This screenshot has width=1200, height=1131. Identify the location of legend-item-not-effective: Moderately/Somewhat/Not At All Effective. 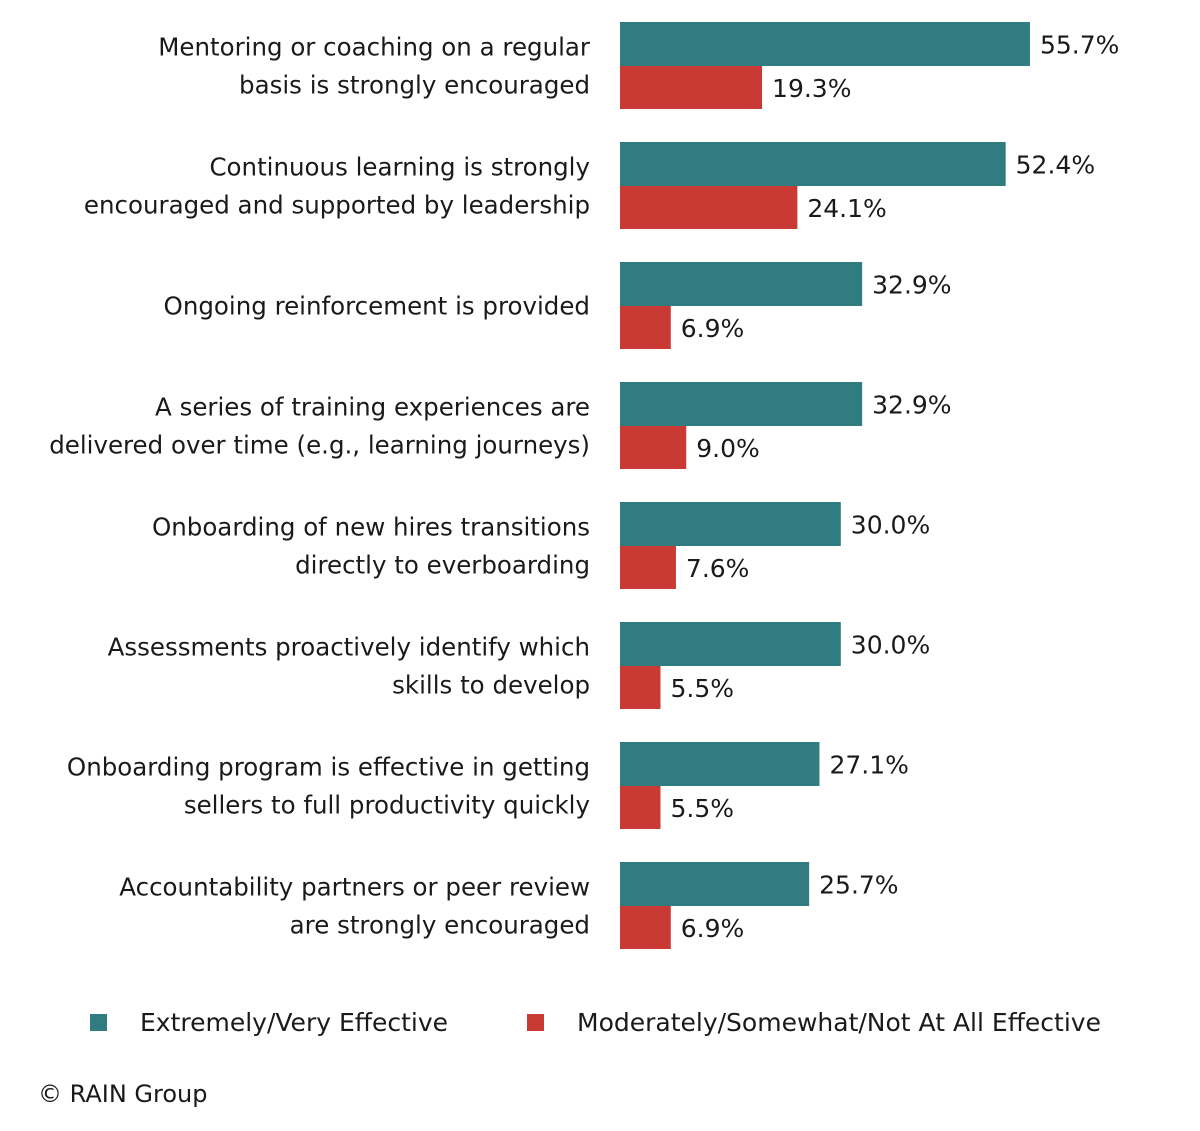
(814, 1022).